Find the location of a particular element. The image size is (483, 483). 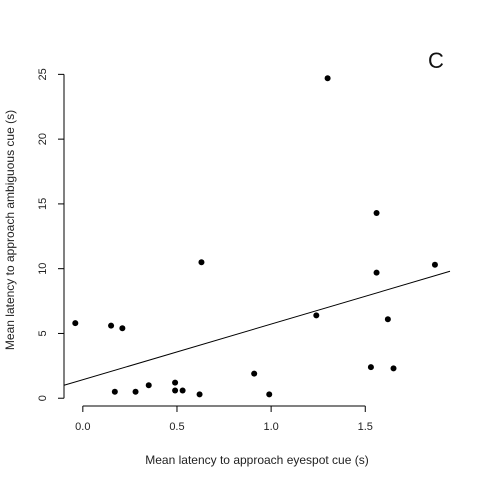

y-tick-label: 10 is located at coordinates (43, 269).